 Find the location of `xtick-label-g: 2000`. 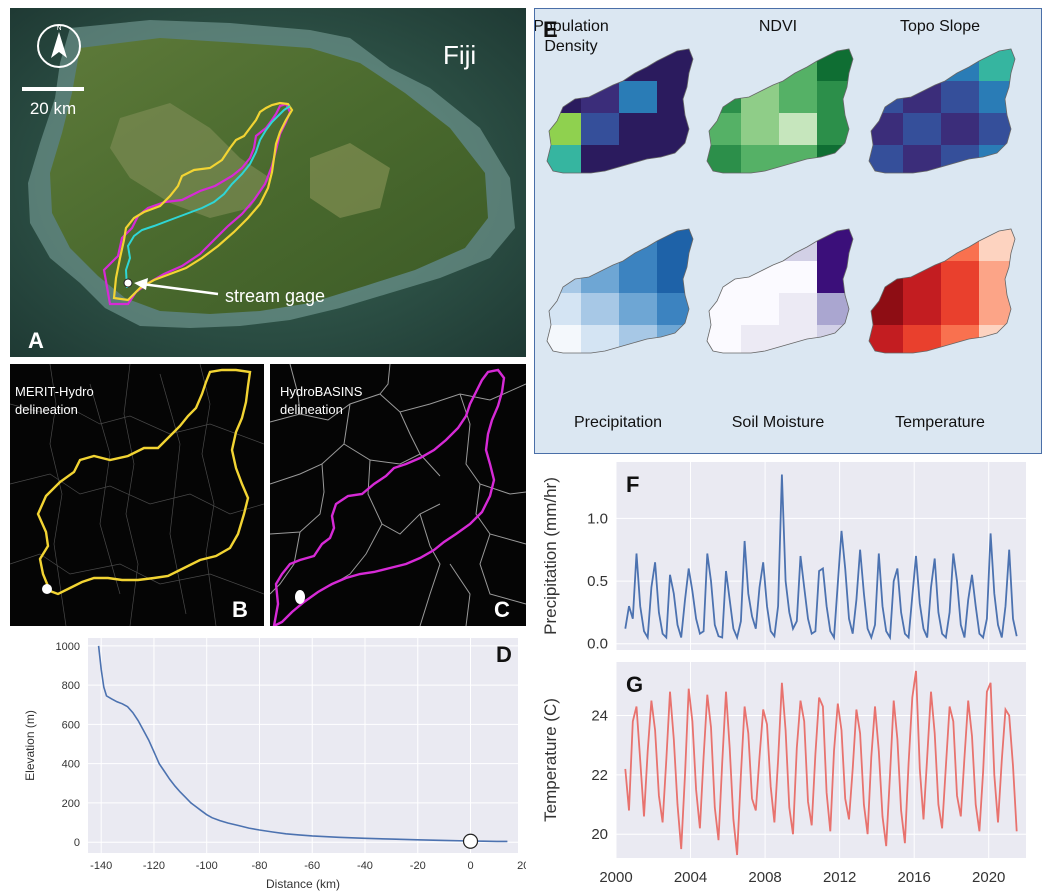

xtick-label-g: 2000 is located at coordinates (615, 877).